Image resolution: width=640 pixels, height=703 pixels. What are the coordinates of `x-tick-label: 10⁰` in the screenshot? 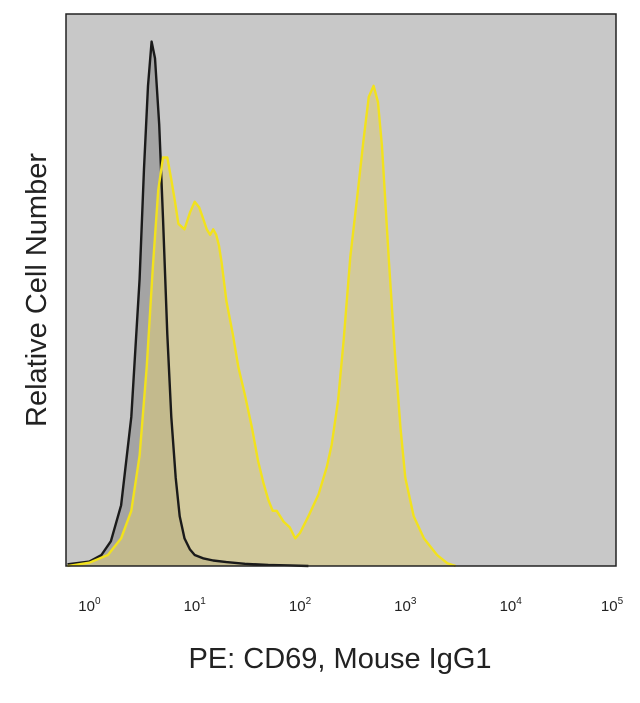 It's located at (89, 605).